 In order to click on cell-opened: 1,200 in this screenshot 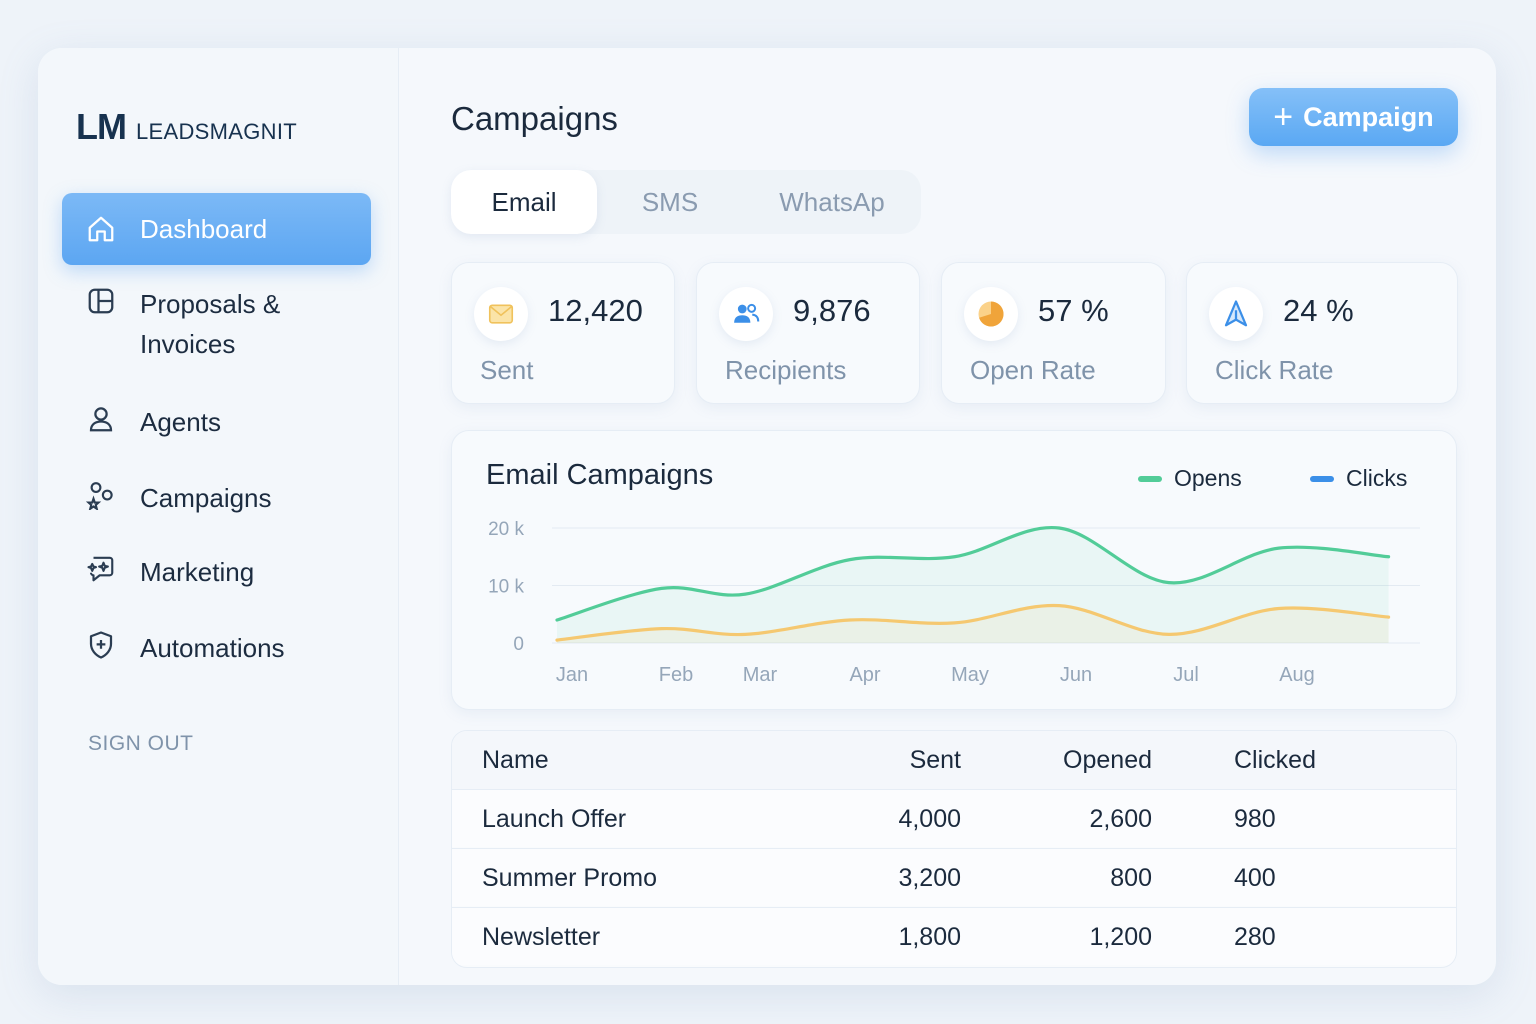, I will do `click(1120, 936)`.